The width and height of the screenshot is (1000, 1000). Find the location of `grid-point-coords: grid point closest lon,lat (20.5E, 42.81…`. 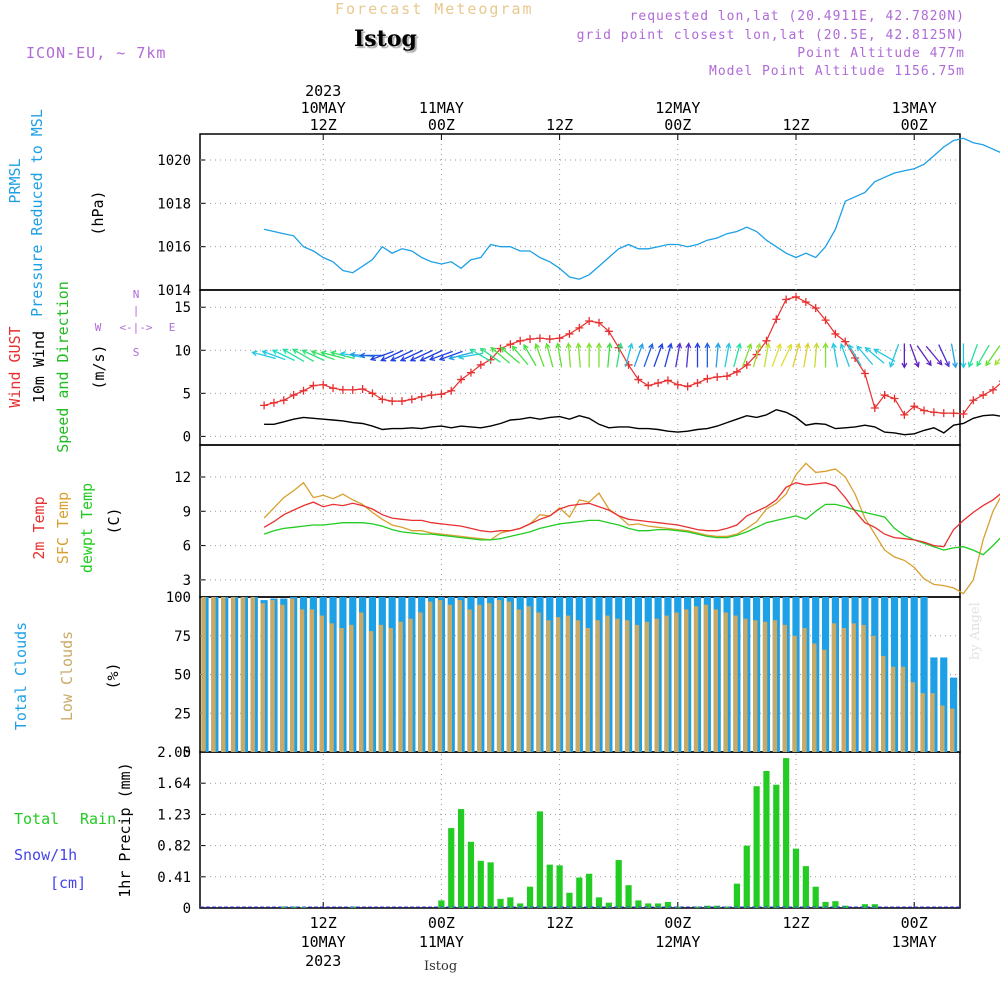

grid-point-coords: grid point closest lon,lat (20.5E, 42.81… is located at coordinates (770, 35).